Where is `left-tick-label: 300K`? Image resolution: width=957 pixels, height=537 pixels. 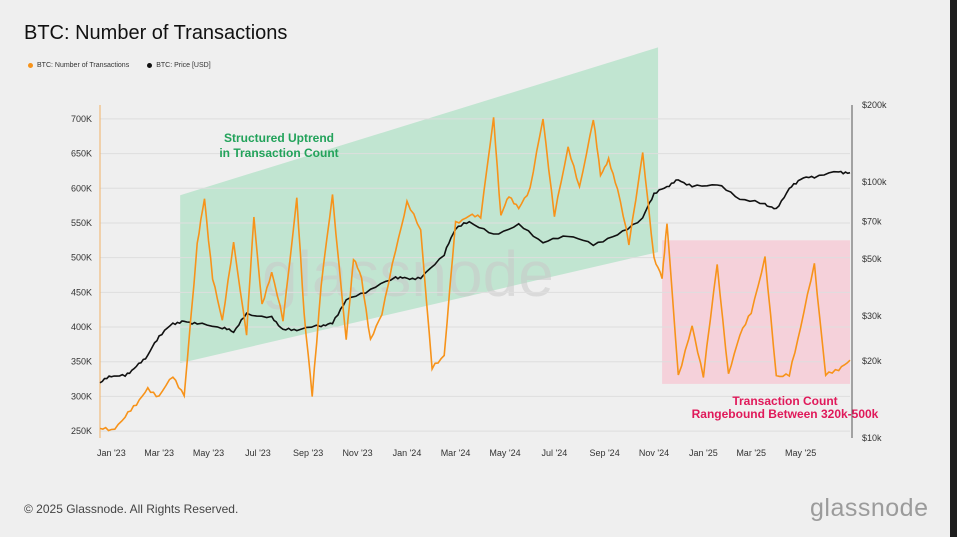 left-tick-label: 300K is located at coordinates (81, 396).